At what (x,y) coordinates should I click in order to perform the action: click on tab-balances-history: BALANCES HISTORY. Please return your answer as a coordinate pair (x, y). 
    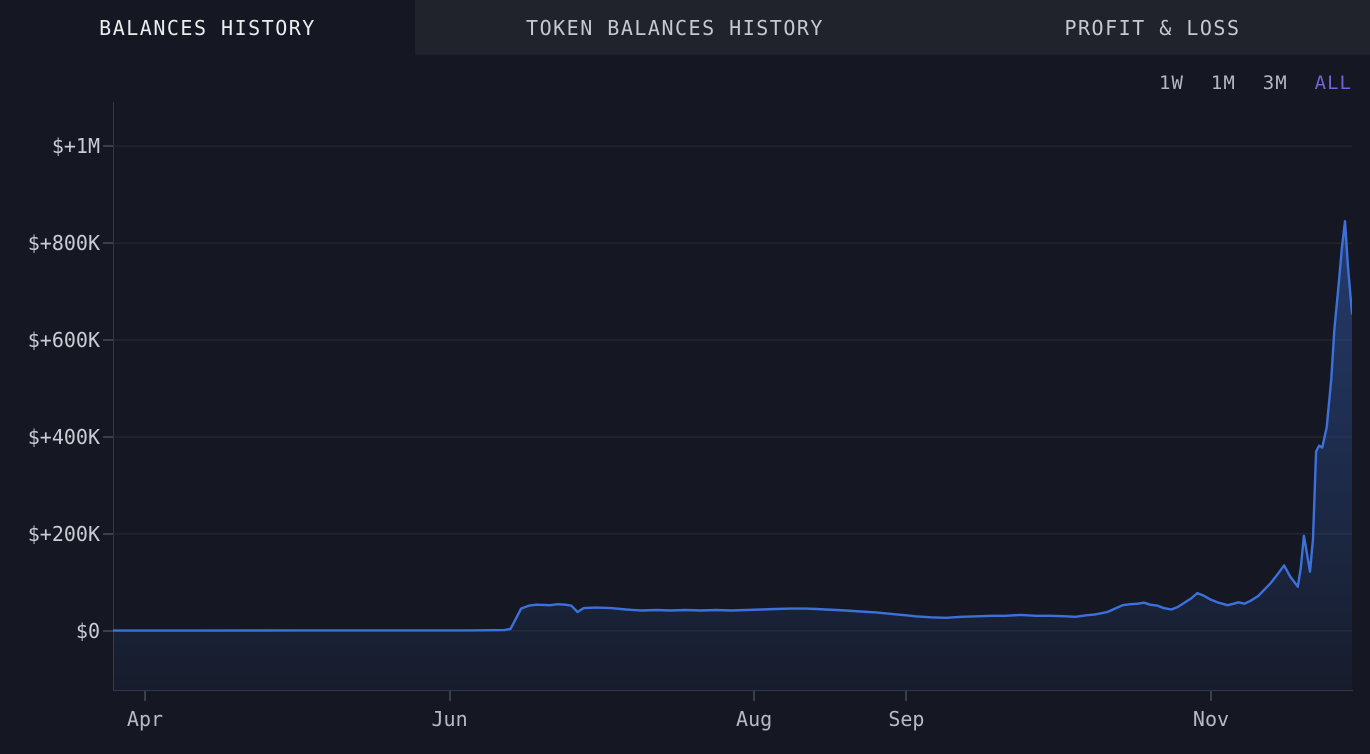
    Looking at the image, I should click on (207, 27).